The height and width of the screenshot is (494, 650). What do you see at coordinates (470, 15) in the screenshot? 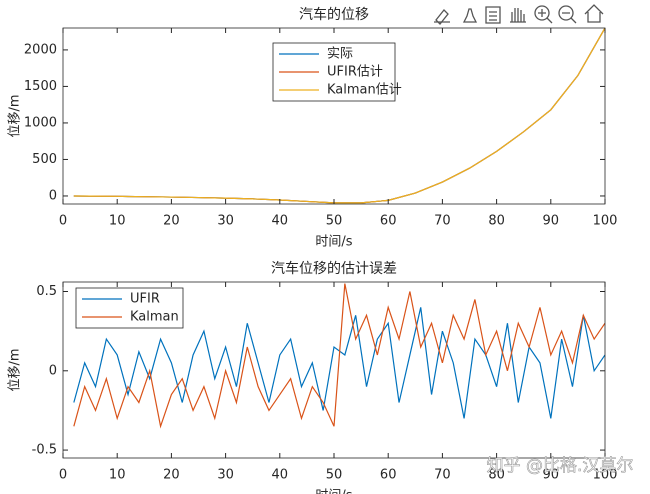
I see `tool-data-tip` at bounding box center [470, 15].